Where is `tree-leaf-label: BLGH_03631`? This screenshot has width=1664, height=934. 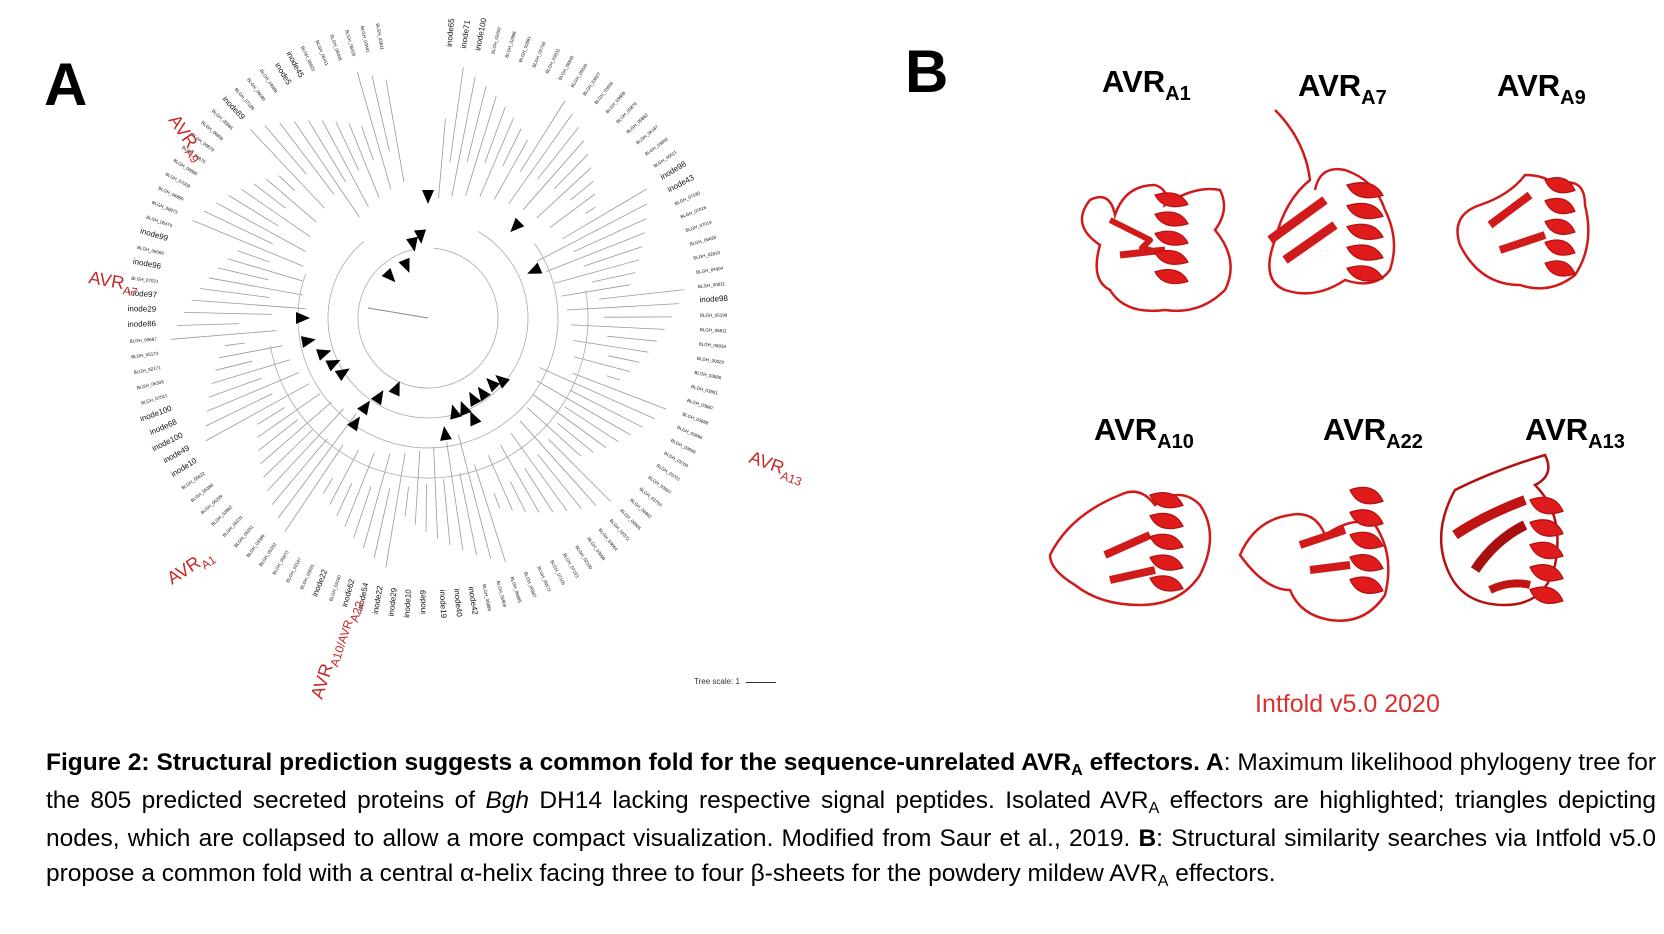 tree-leaf-label: BLGH_03631 is located at coordinates (552, 60).